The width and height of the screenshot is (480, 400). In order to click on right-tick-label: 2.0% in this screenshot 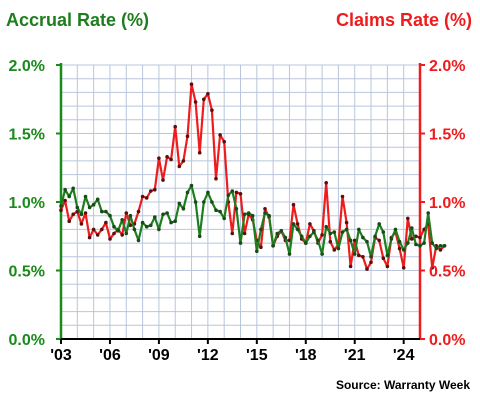, I will do `click(447, 66)`.